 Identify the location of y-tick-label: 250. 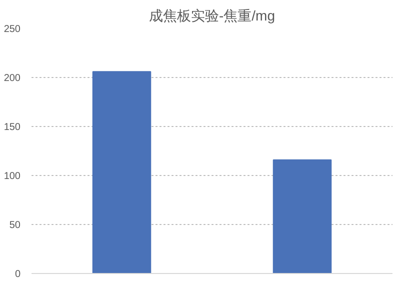
(12, 29).